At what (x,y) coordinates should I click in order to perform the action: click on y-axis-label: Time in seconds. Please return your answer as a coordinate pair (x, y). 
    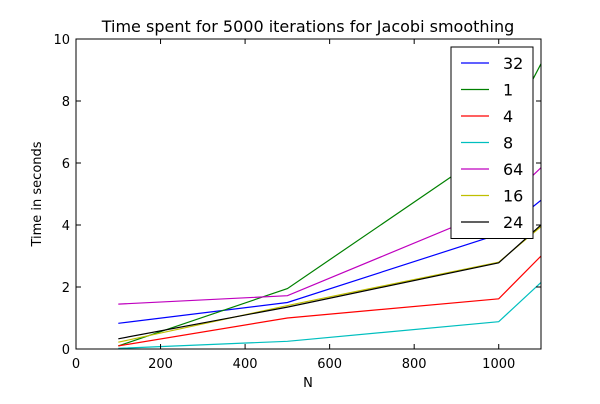
    Looking at the image, I should click on (37, 194).